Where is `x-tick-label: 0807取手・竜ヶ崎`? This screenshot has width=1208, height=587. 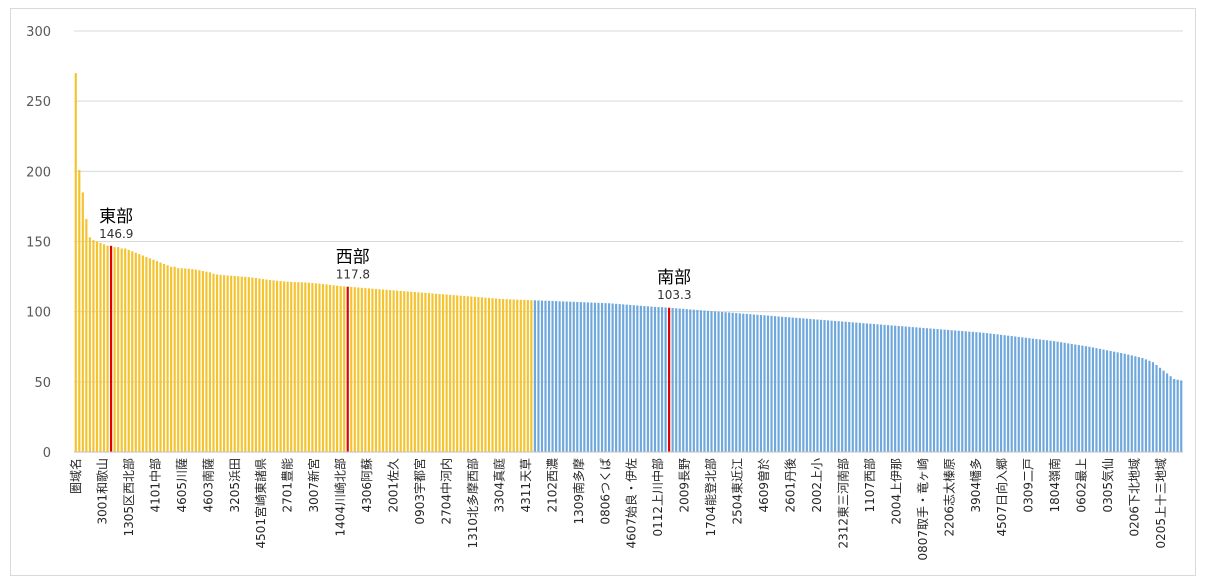
x-tick-label: 0807取手・竜ヶ崎 is located at coordinates (923, 509).